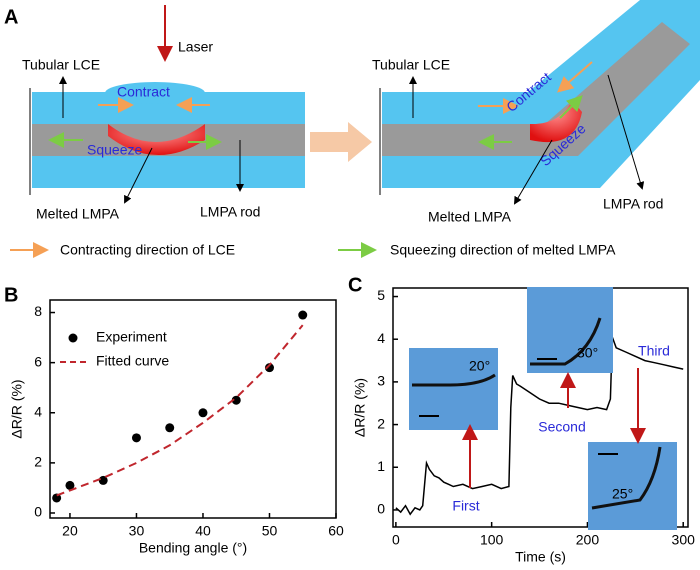 The image size is (700, 570). What do you see at coordinates (479, 366) in the screenshot?
I see `inset-angle: 20°` at bounding box center [479, 366].